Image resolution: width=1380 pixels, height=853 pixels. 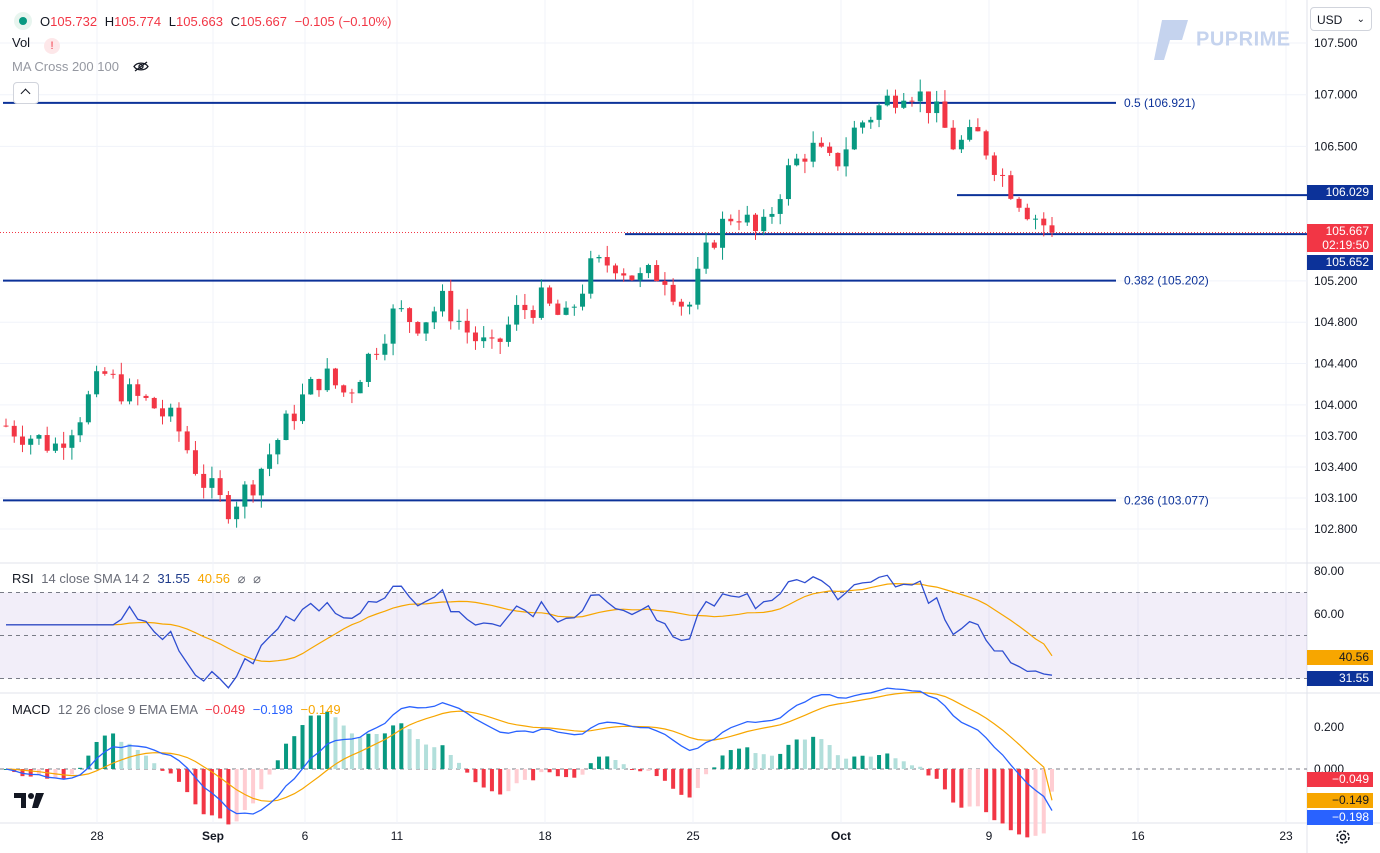 I want to click on rsi-tick-label: 60.00, so click(x=1329, y=614).